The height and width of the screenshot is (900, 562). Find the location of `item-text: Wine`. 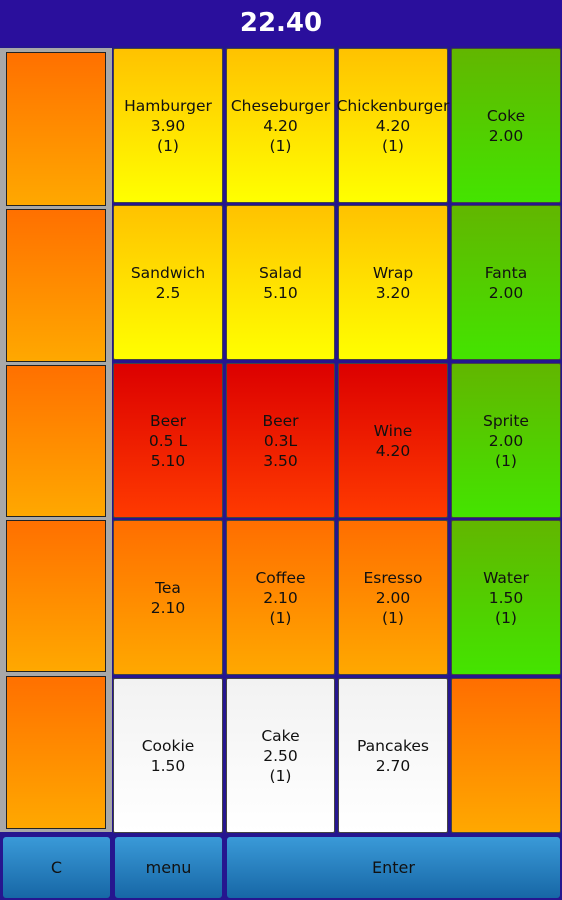

item-text: Wine is located at coordinates (393, 430).